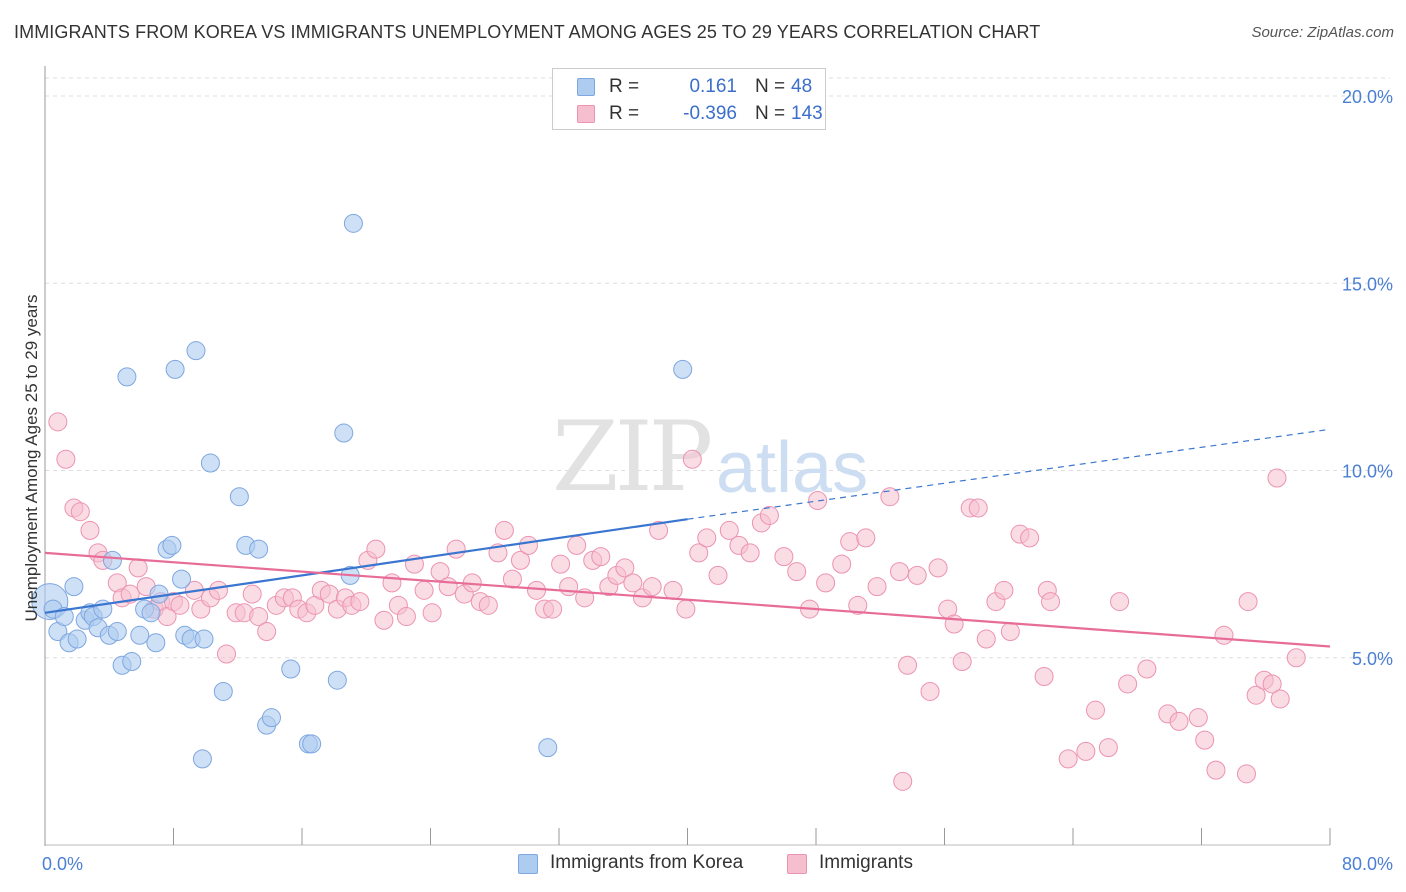 This screenshot has height=892, width=1406. What do you see at coordinates (586, 114) in the screenshot?
I see `immigrants-swatch` at bounding box center [586, 114].